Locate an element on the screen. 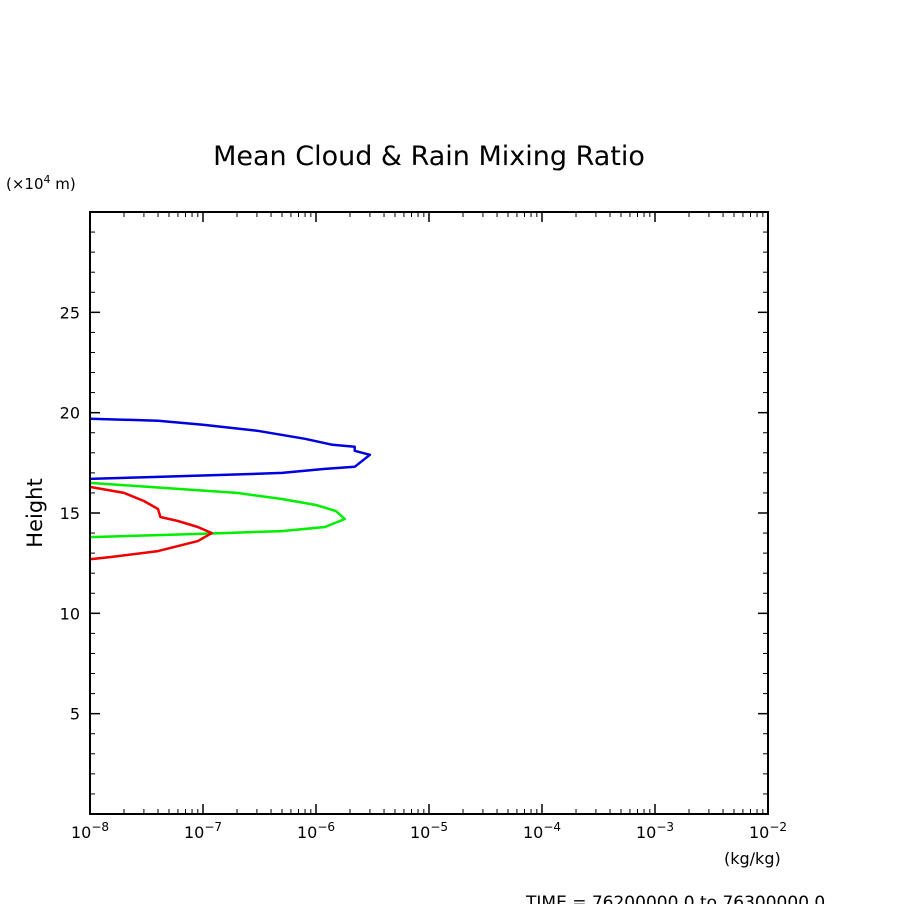 The width and height of the screenshot is (904, 904). y-tick-label: 25 is located at coordinates (70, 312).